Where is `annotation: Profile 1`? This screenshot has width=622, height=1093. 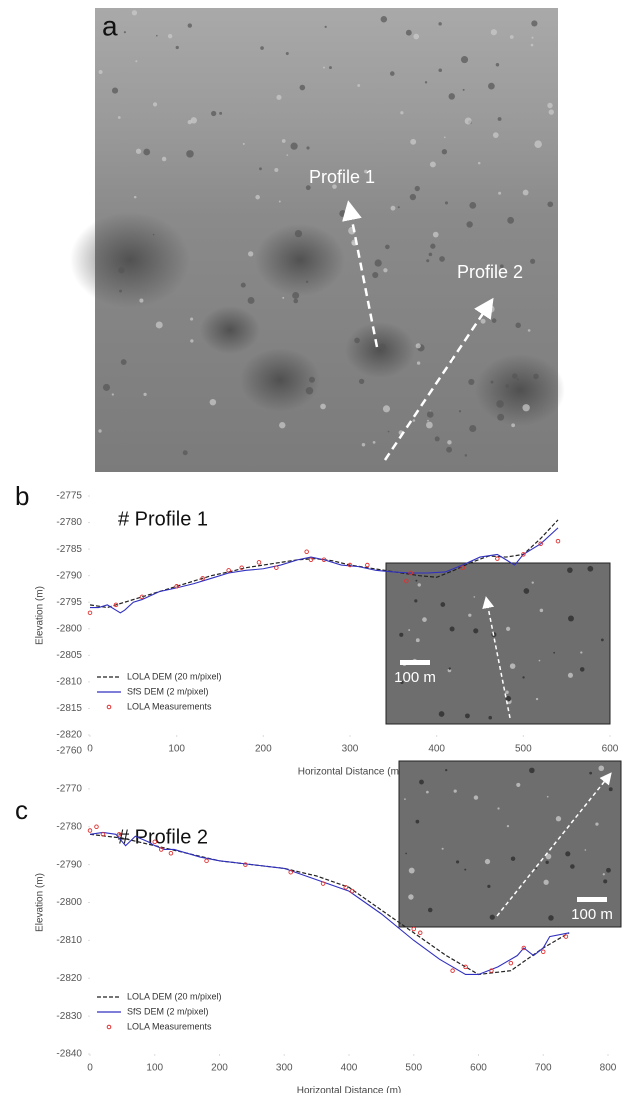
annotation: Profile 1 is located at coordinates (342, 177).